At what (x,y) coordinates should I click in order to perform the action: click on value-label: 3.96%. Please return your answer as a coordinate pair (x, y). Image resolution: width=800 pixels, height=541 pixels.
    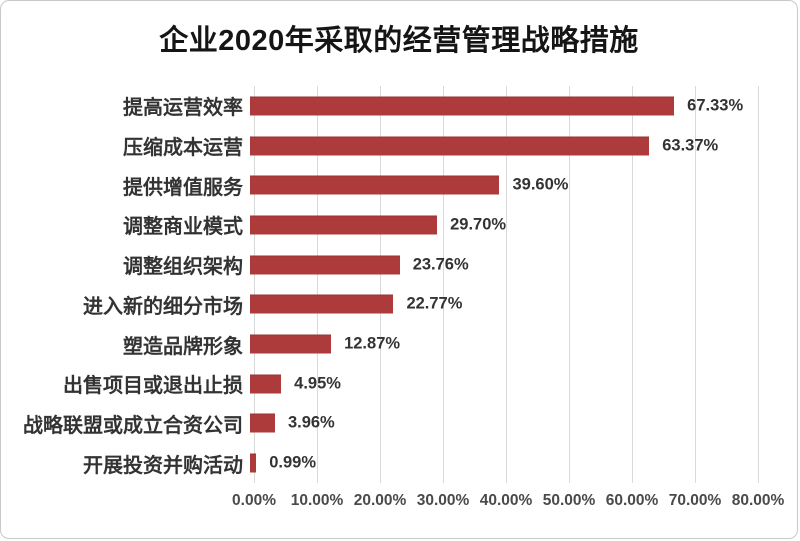
    Looking at the image, I should click on (311, 422).